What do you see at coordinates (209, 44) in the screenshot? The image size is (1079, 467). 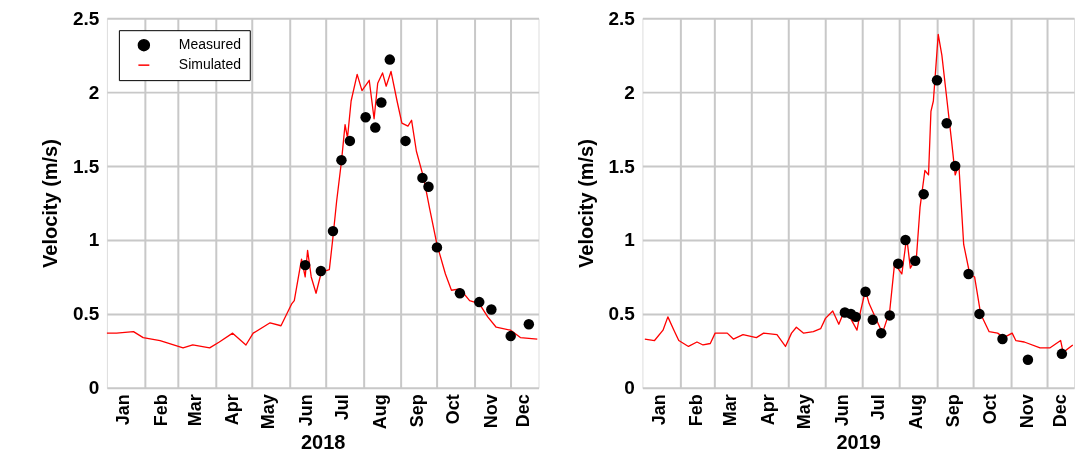 I see `legend-label: Measured` at bounding box center [209, 44].